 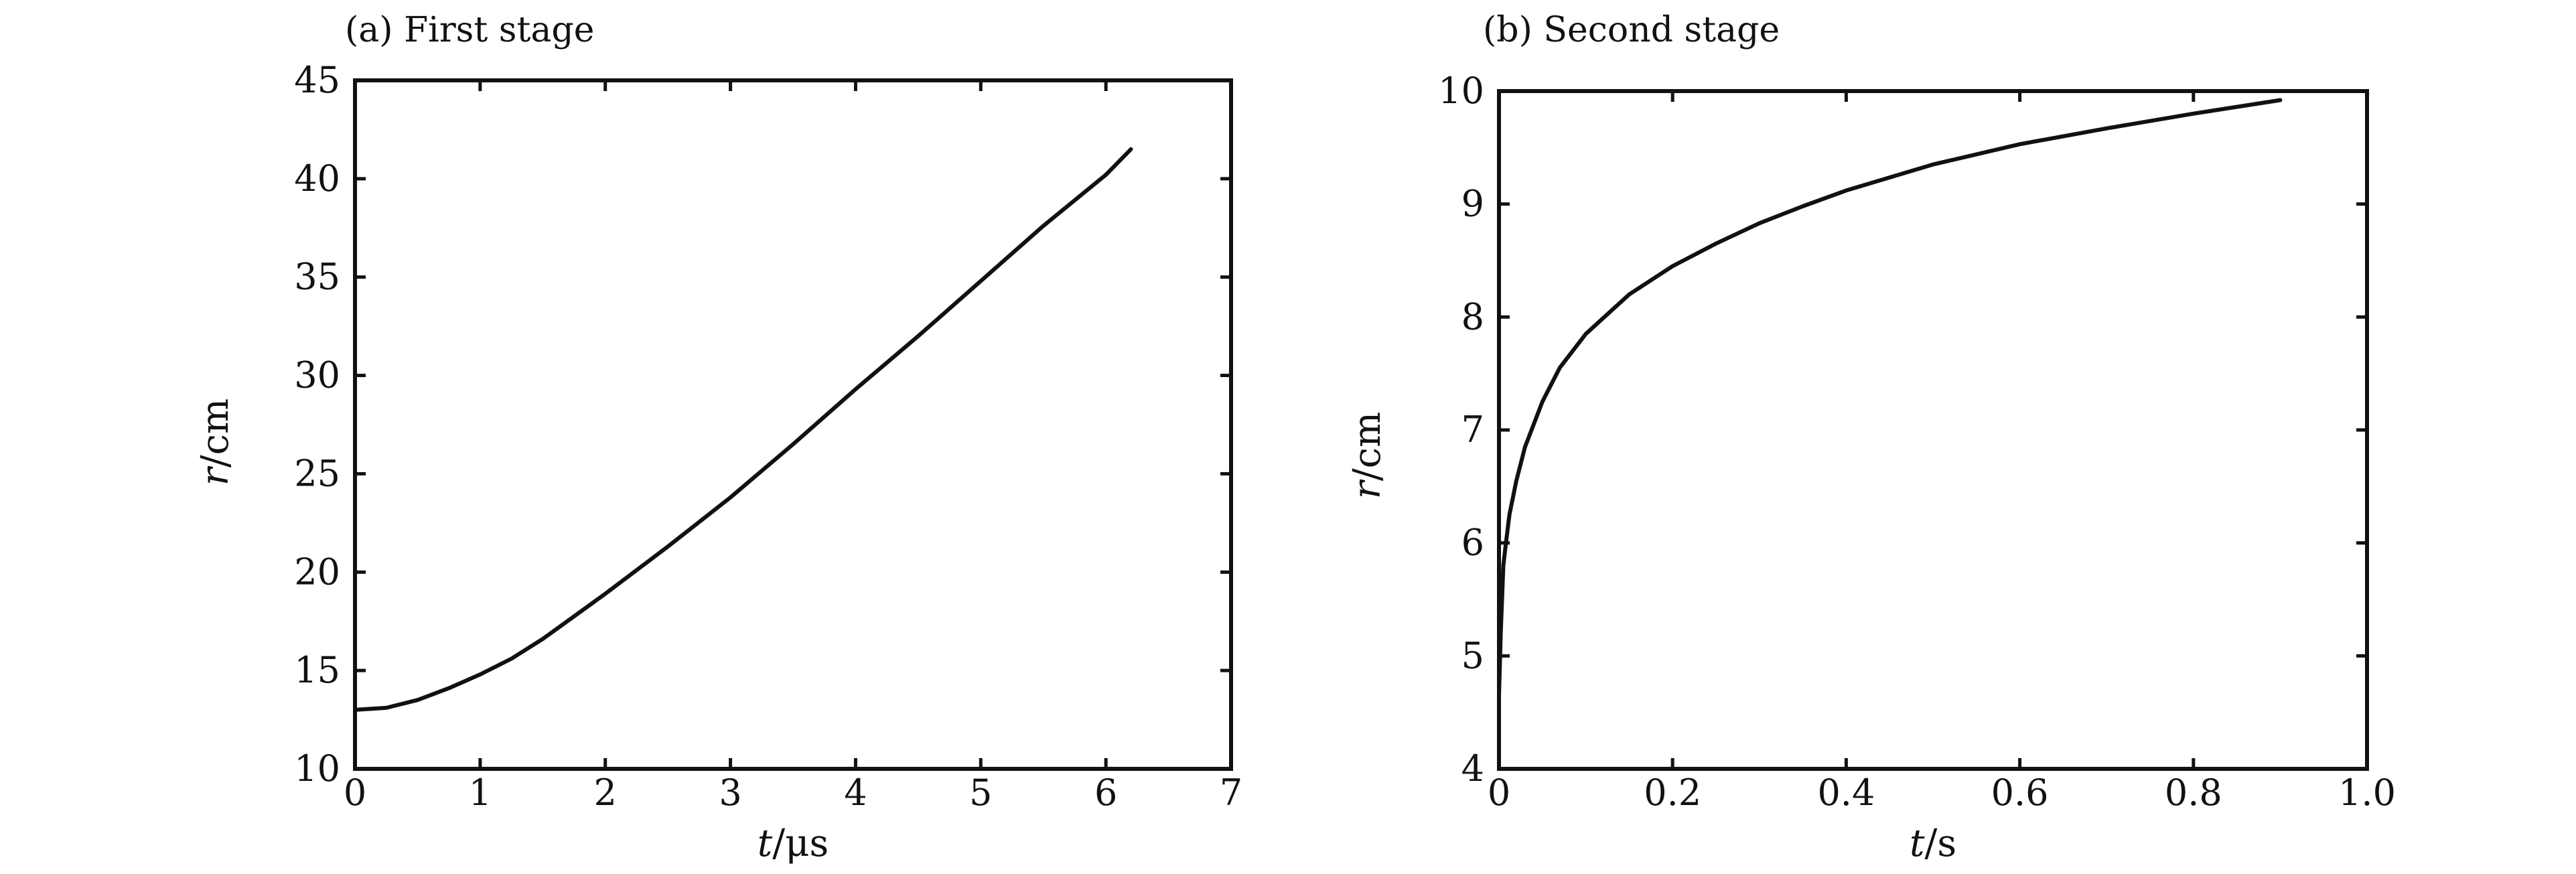 I want to click on x-tick-label: 0.6, so click(x=2020, y=793).